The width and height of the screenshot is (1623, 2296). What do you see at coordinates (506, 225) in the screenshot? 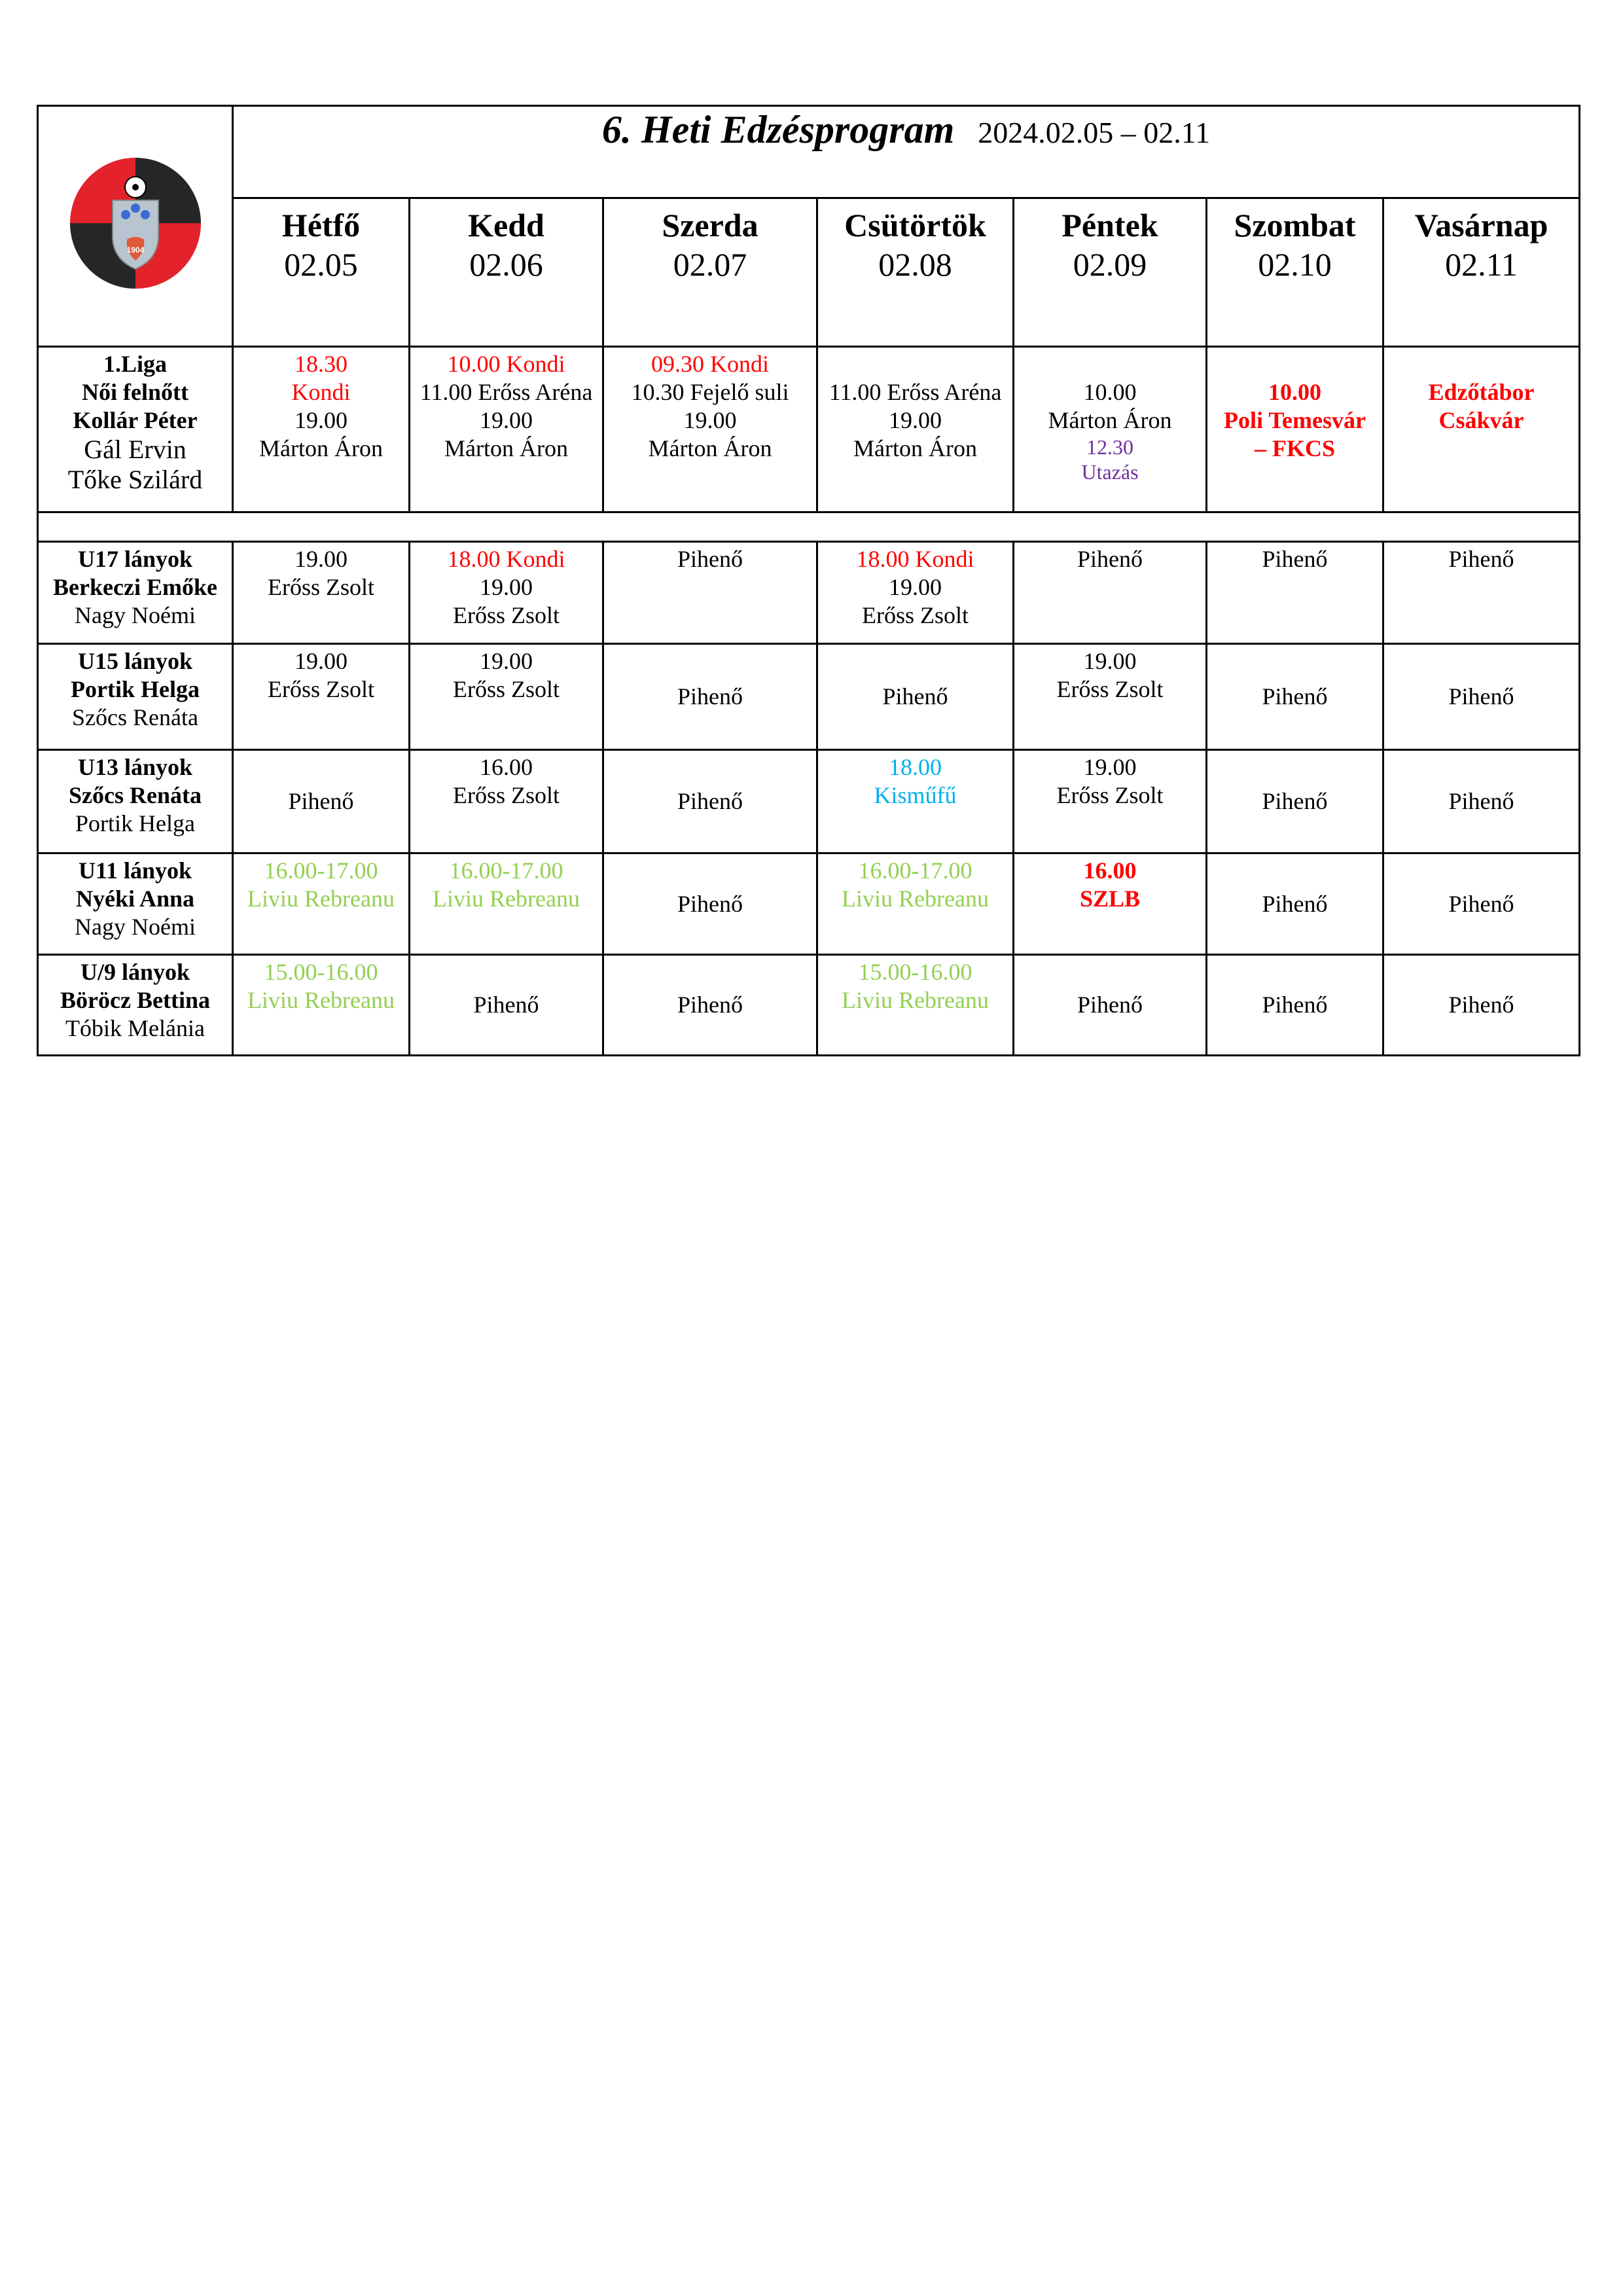
I see `day-name: Kedd` at bounding box center [506, 225].